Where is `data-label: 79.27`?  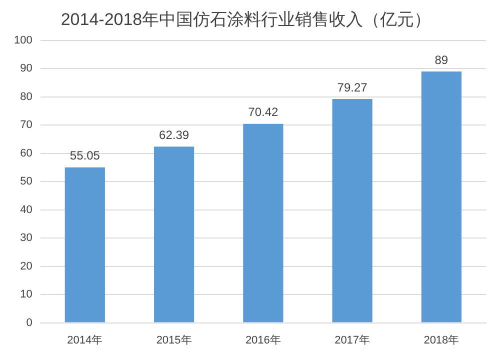 data-label: 79.27 is located at coordinates (352, 87).